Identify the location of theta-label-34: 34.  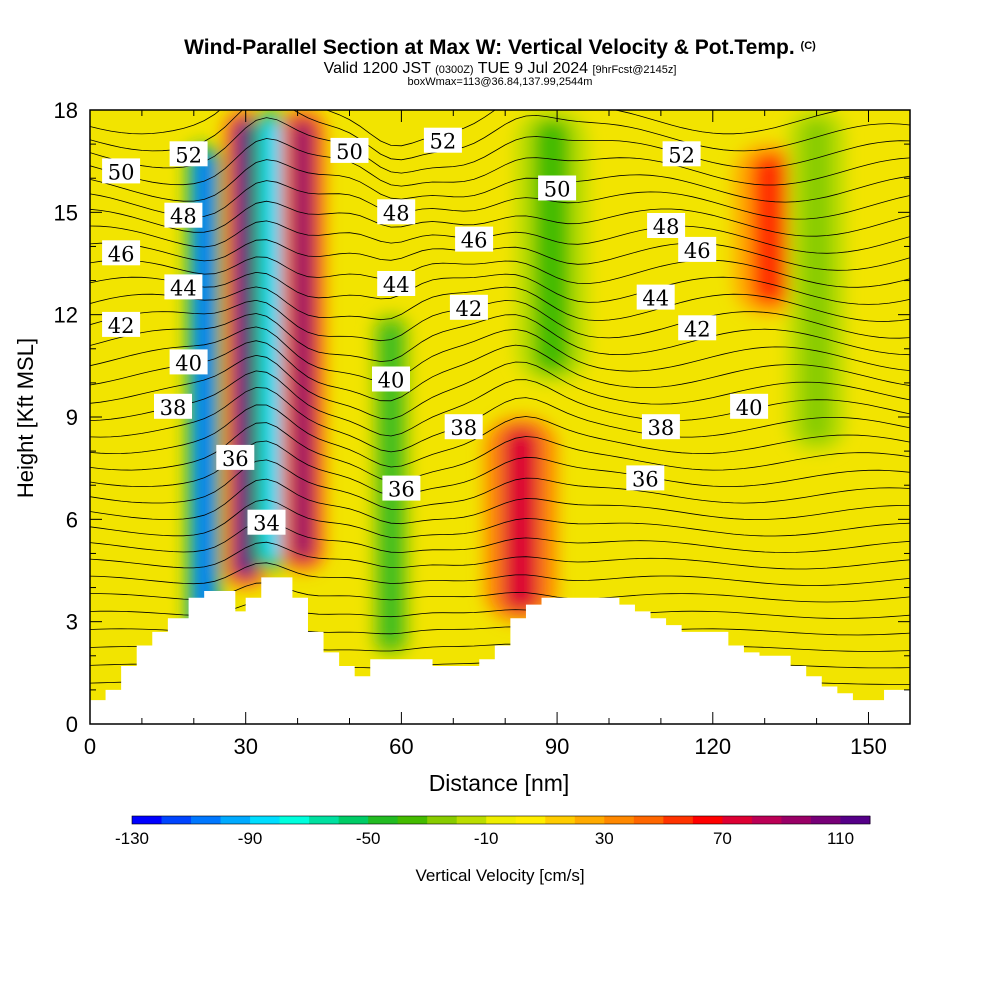
(266, 522).